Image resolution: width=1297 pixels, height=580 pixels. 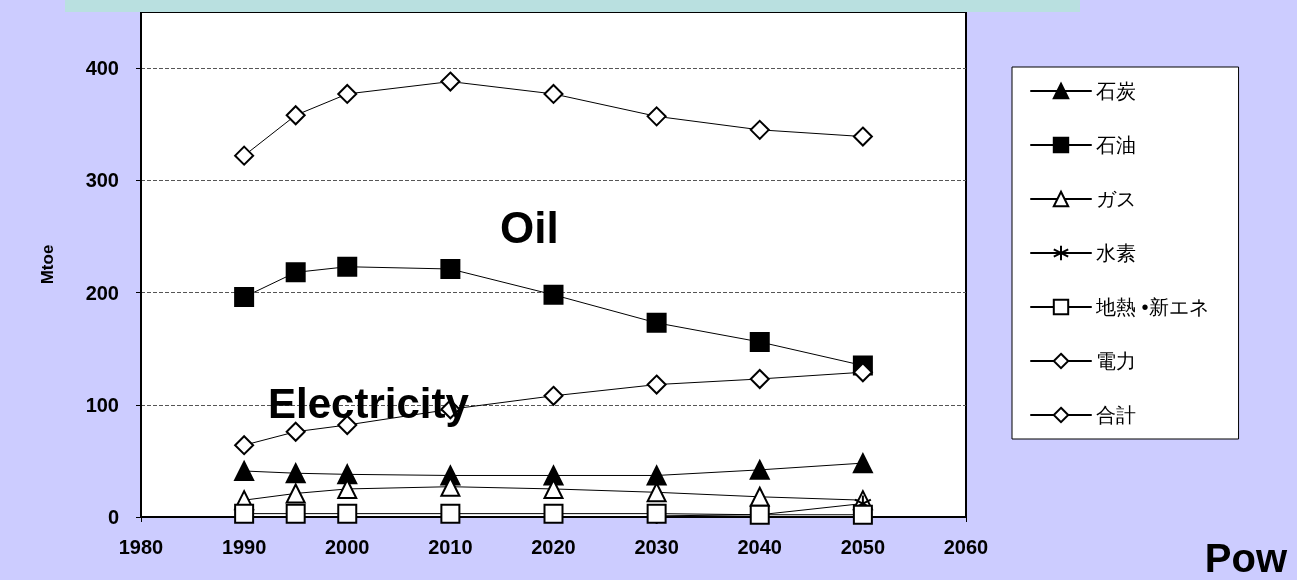 What do you see at coordinates (1116, 199) in the screenshot?
I see `legend-label: ガス` at bounding box center [1116, 199].